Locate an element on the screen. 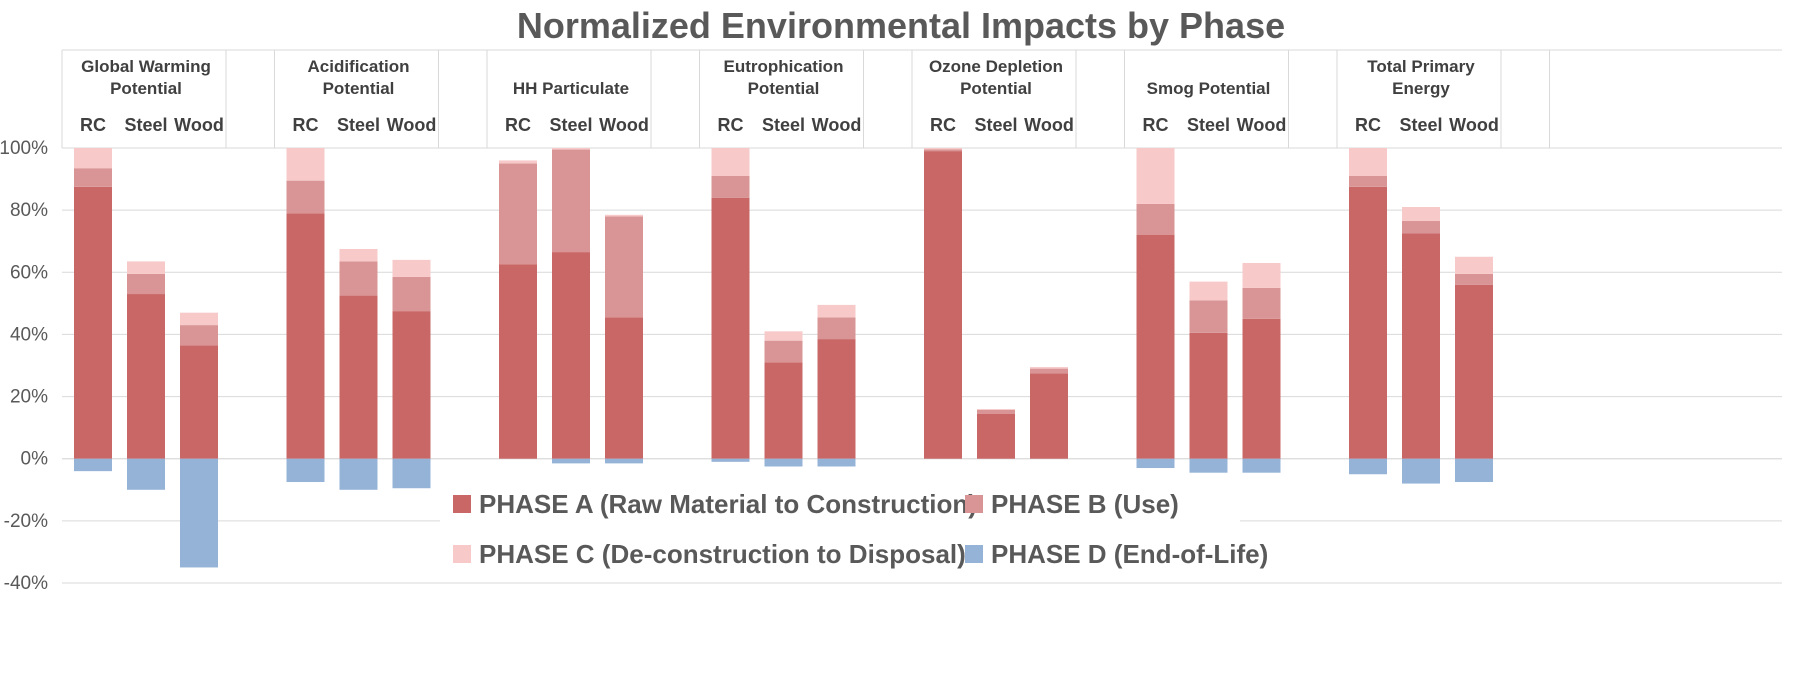  y-tick-label: 40% is located at coordinates (29, 334).